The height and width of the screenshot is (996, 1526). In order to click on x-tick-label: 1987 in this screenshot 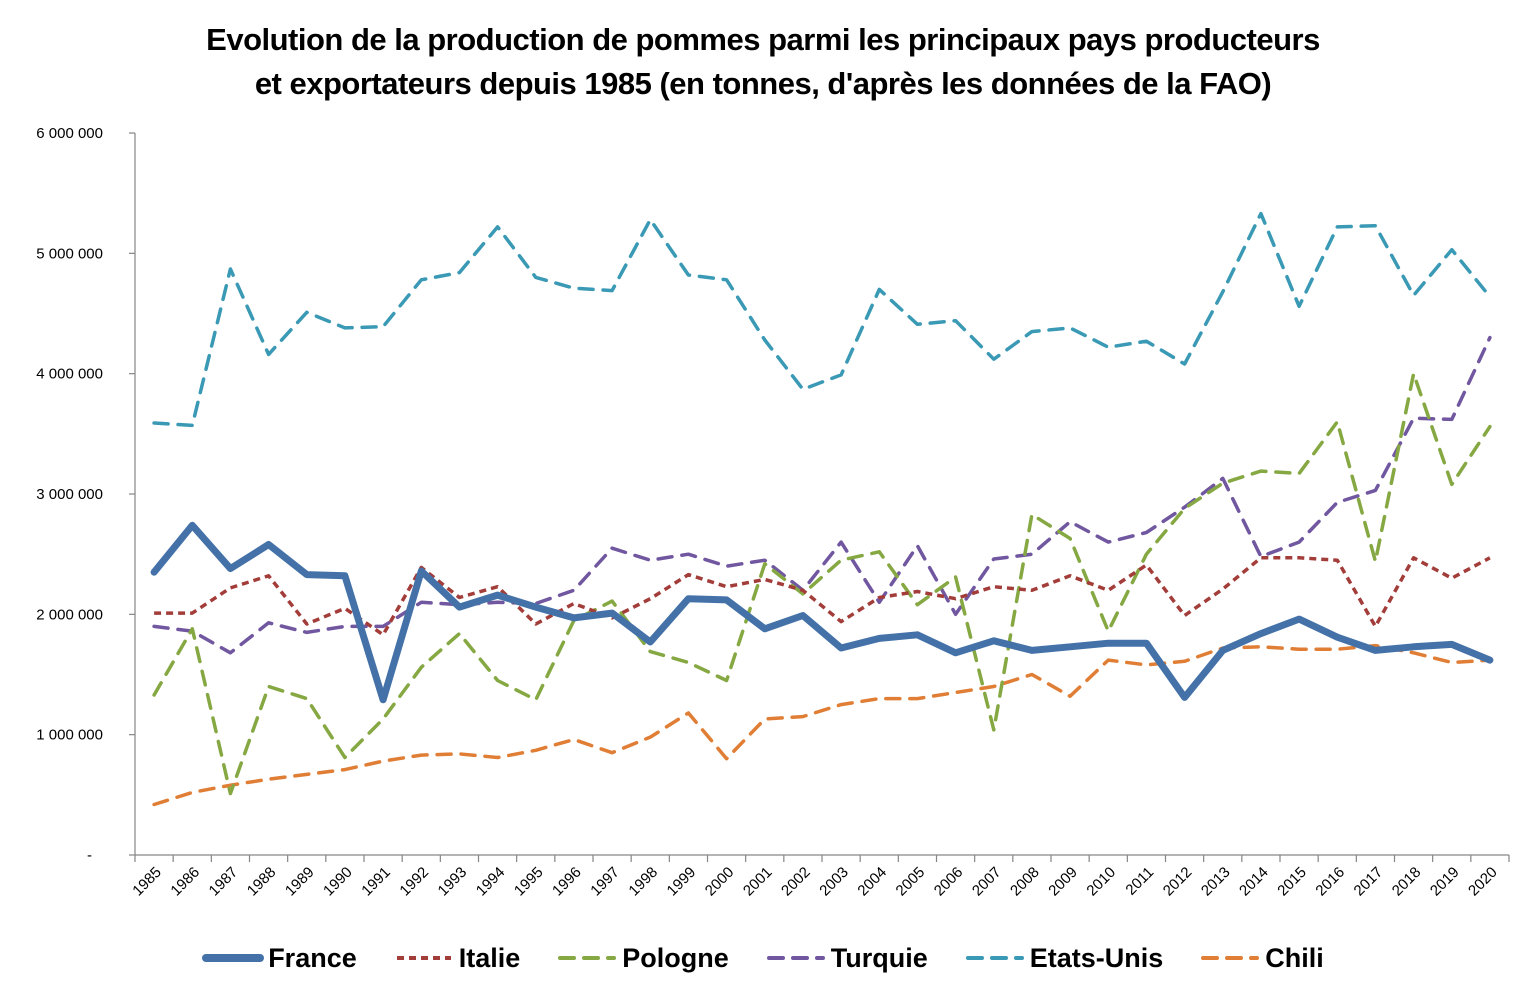, I will do `click(224, 882)`.